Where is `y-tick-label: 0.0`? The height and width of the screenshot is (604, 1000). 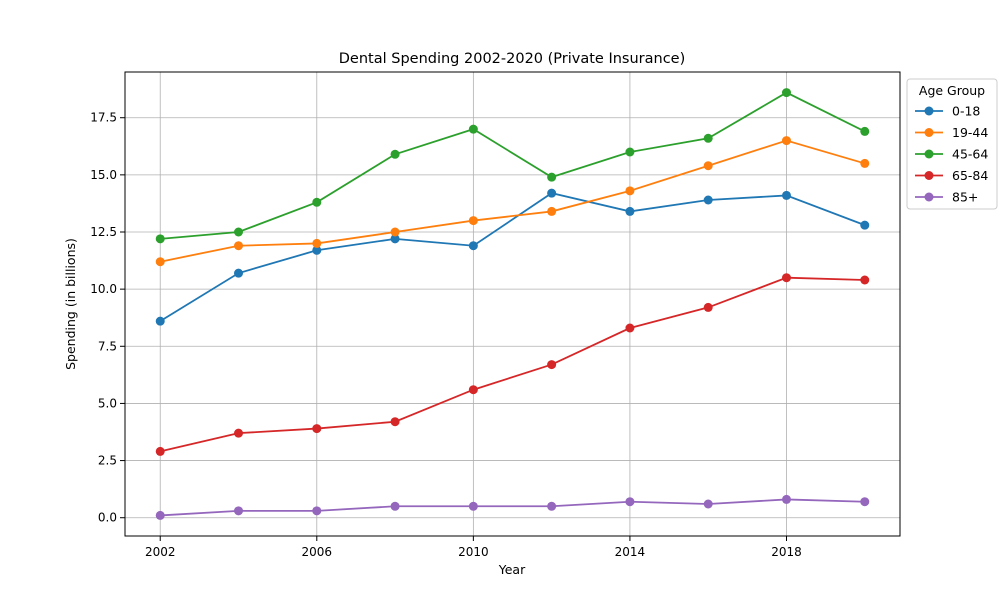
y-tick-label: 0.0 is located at coordinates (107, 518).